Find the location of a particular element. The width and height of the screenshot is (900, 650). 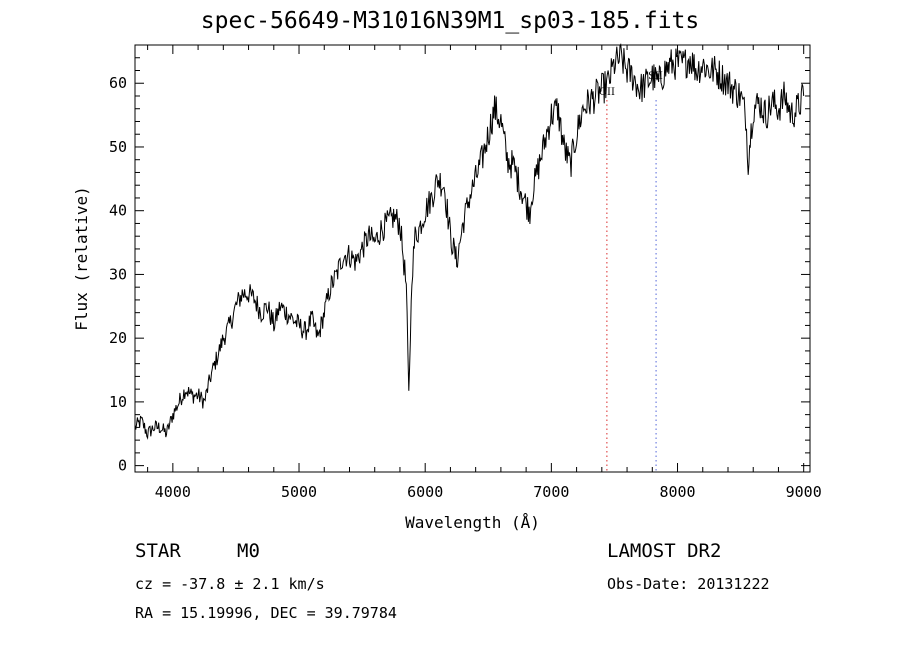

y-axis-label: Flux (relative) is located at coordinates (81, 258).